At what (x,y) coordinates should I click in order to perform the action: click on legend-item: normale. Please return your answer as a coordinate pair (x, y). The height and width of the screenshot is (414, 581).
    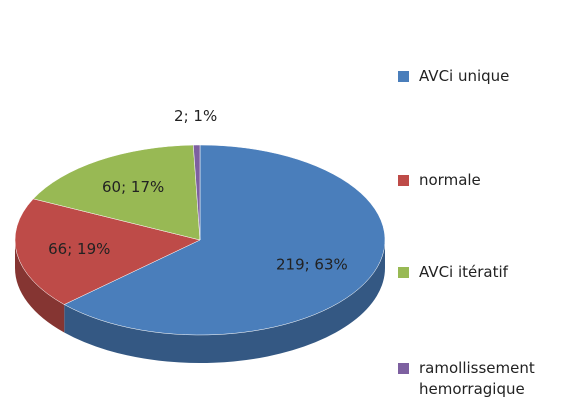
    Looking at the image, I should click on (483, 180).